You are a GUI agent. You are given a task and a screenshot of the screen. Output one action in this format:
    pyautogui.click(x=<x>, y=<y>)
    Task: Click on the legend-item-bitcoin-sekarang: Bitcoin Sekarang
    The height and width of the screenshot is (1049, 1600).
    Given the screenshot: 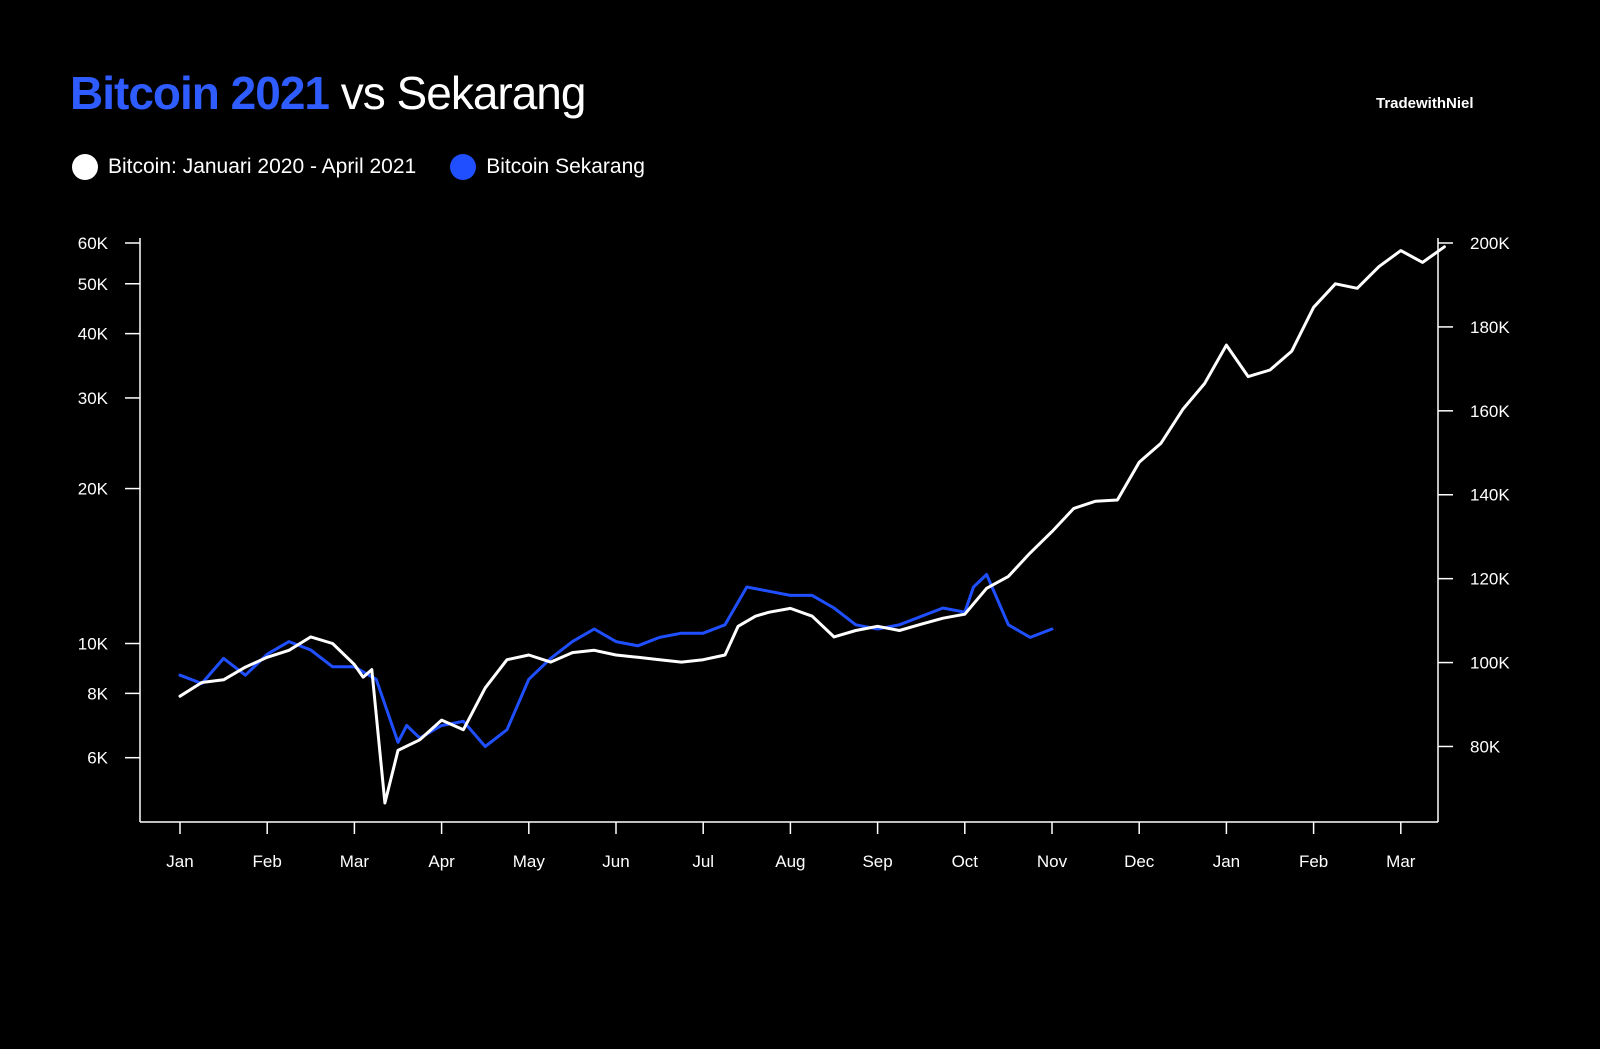 What is the action you would take?
    pyautogui.click(x=547, y=167)
    